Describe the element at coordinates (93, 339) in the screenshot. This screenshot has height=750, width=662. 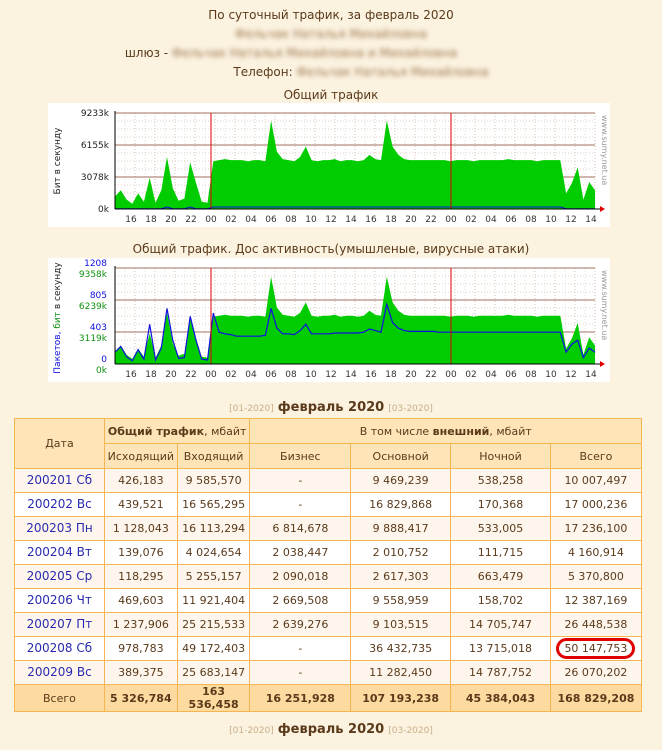
I see `y-tick-bits: 3119k` at that location.